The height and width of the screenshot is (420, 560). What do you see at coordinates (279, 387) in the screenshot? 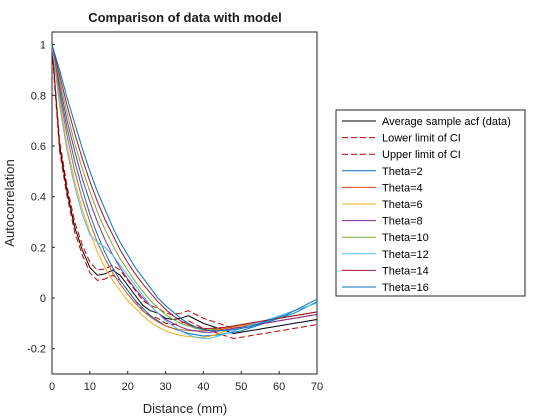
I see `x-tick-label-6: 60` at bounding box center [279, 387].